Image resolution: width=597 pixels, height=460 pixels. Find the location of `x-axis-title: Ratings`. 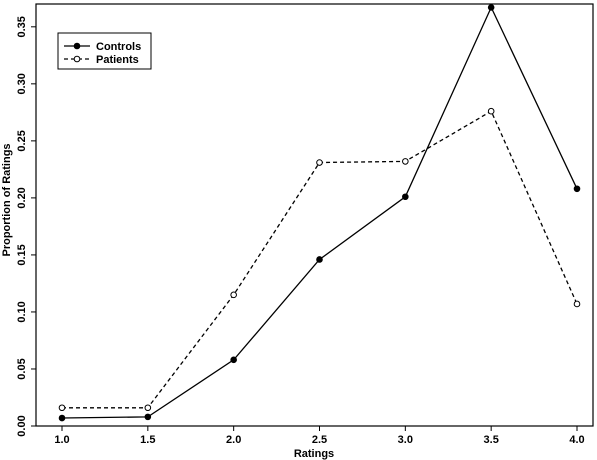

x-axis-title: Ratings is located at coordinates (314, 454).